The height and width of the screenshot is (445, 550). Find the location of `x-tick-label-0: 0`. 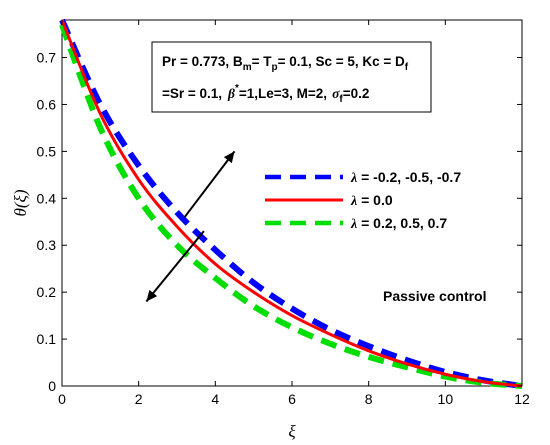

x-tick-label-0: 0 is located at coordinates (62, 399).